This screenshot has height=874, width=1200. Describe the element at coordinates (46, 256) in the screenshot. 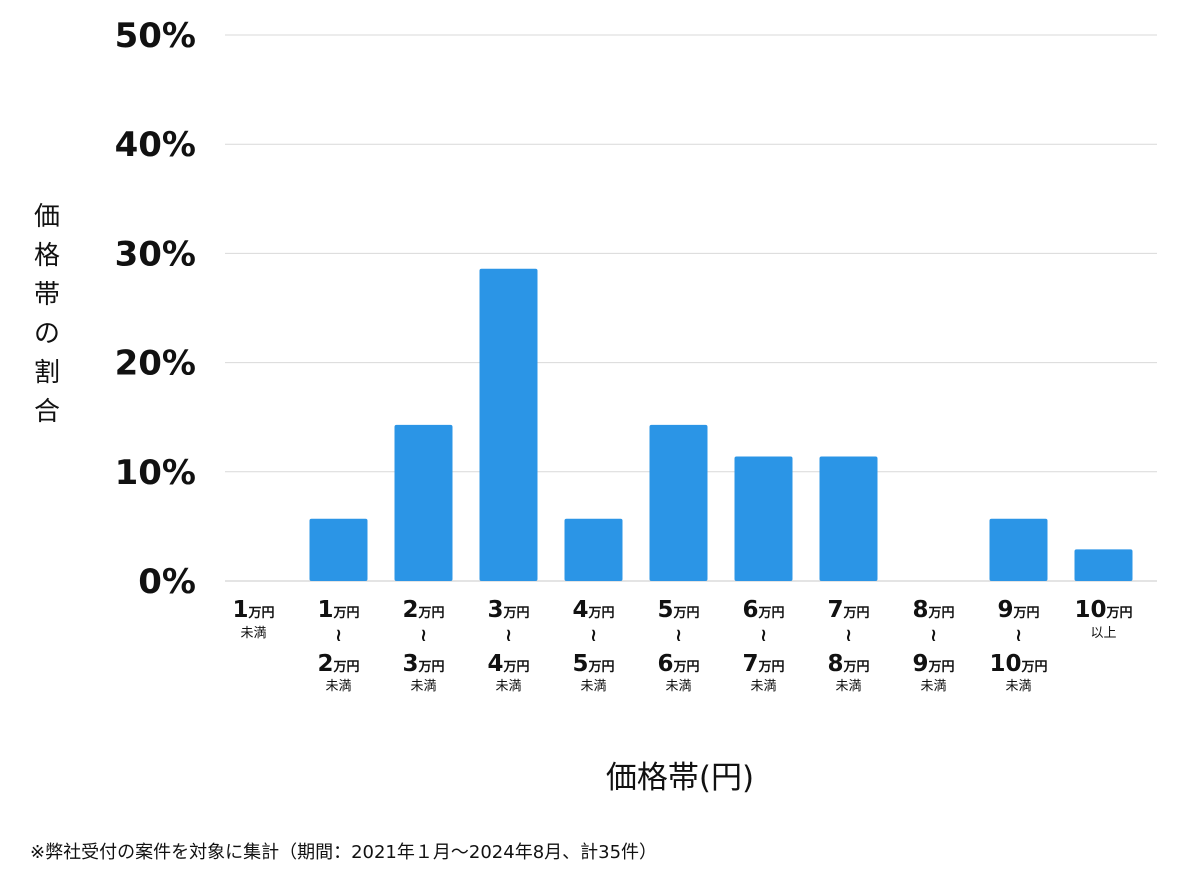

I see `y-axis-label-char: 格` at that location.